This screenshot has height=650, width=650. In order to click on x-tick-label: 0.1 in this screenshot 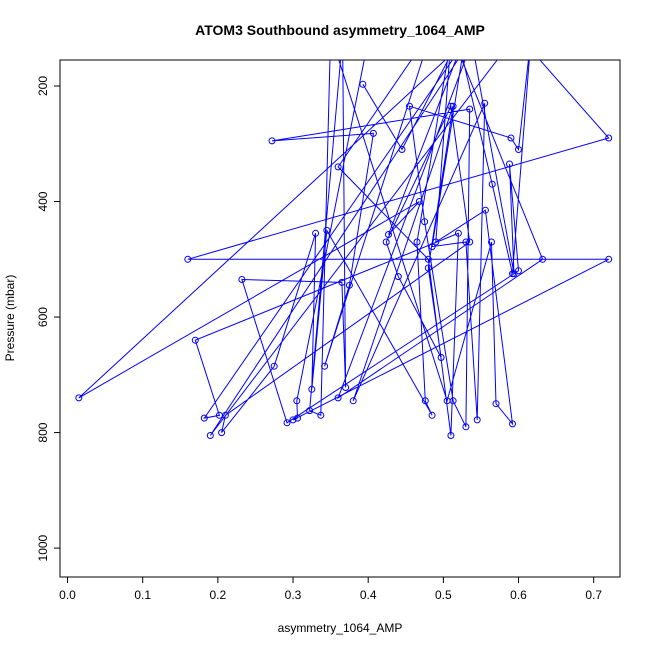, I will do `click(142, 595)`.